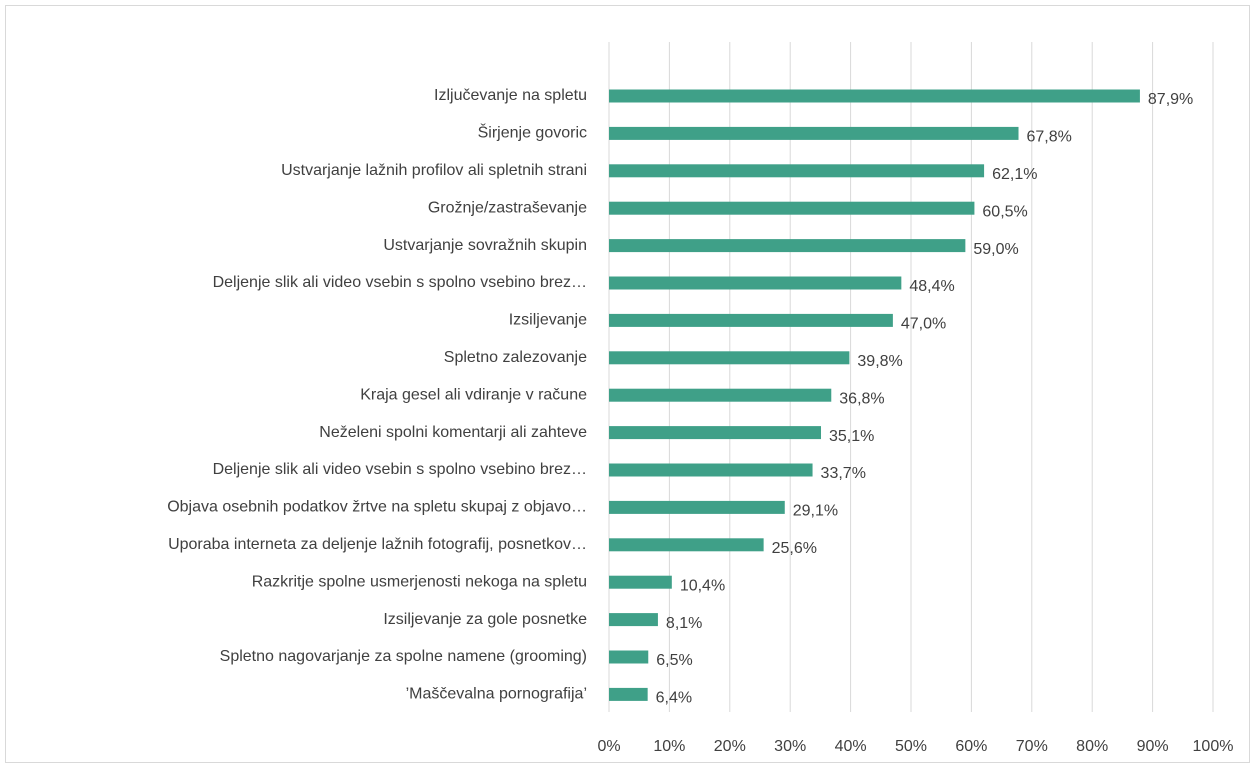 This screenshot has width=1255, height=769. I want to click on data-label: 48,4%, so click(931, 286).